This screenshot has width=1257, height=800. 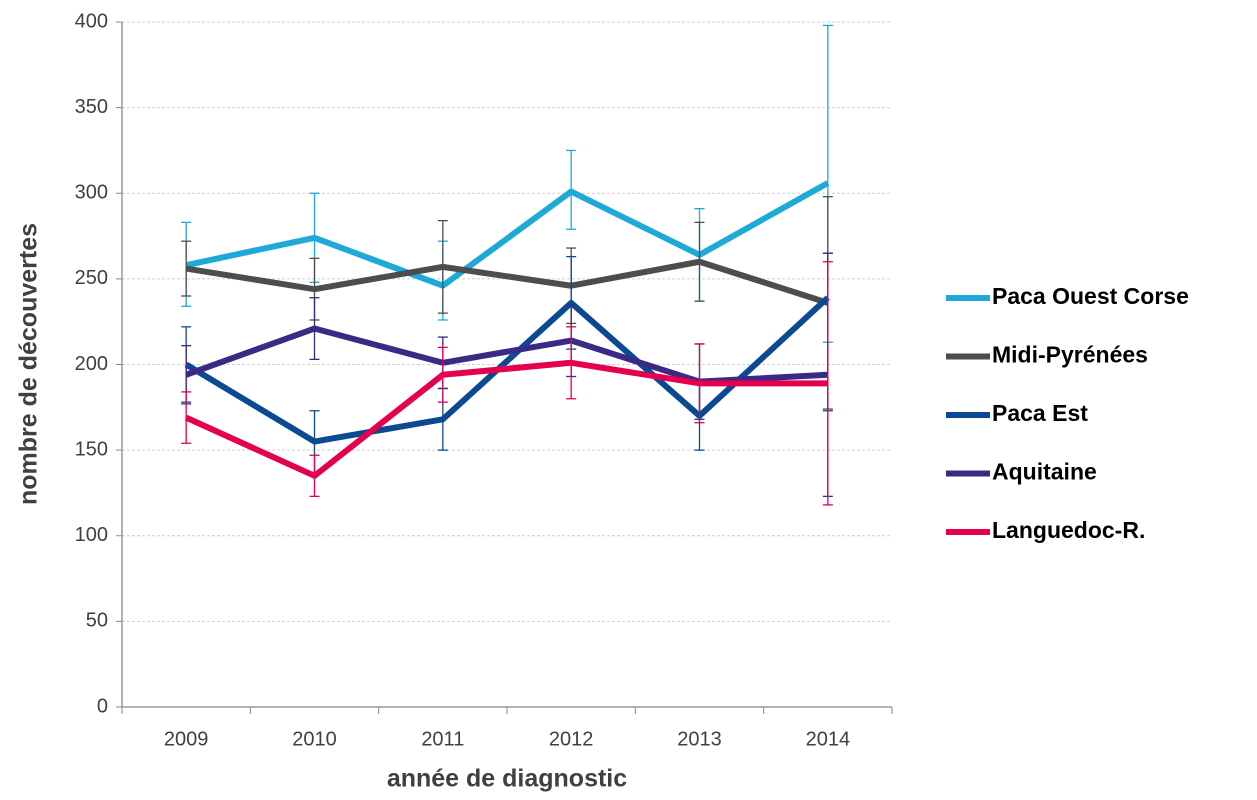 What do you see at coordinates (1044, 472) in the screenshot?
I see `legend-label: Aquitaine` at bounding box center [1044, 472].